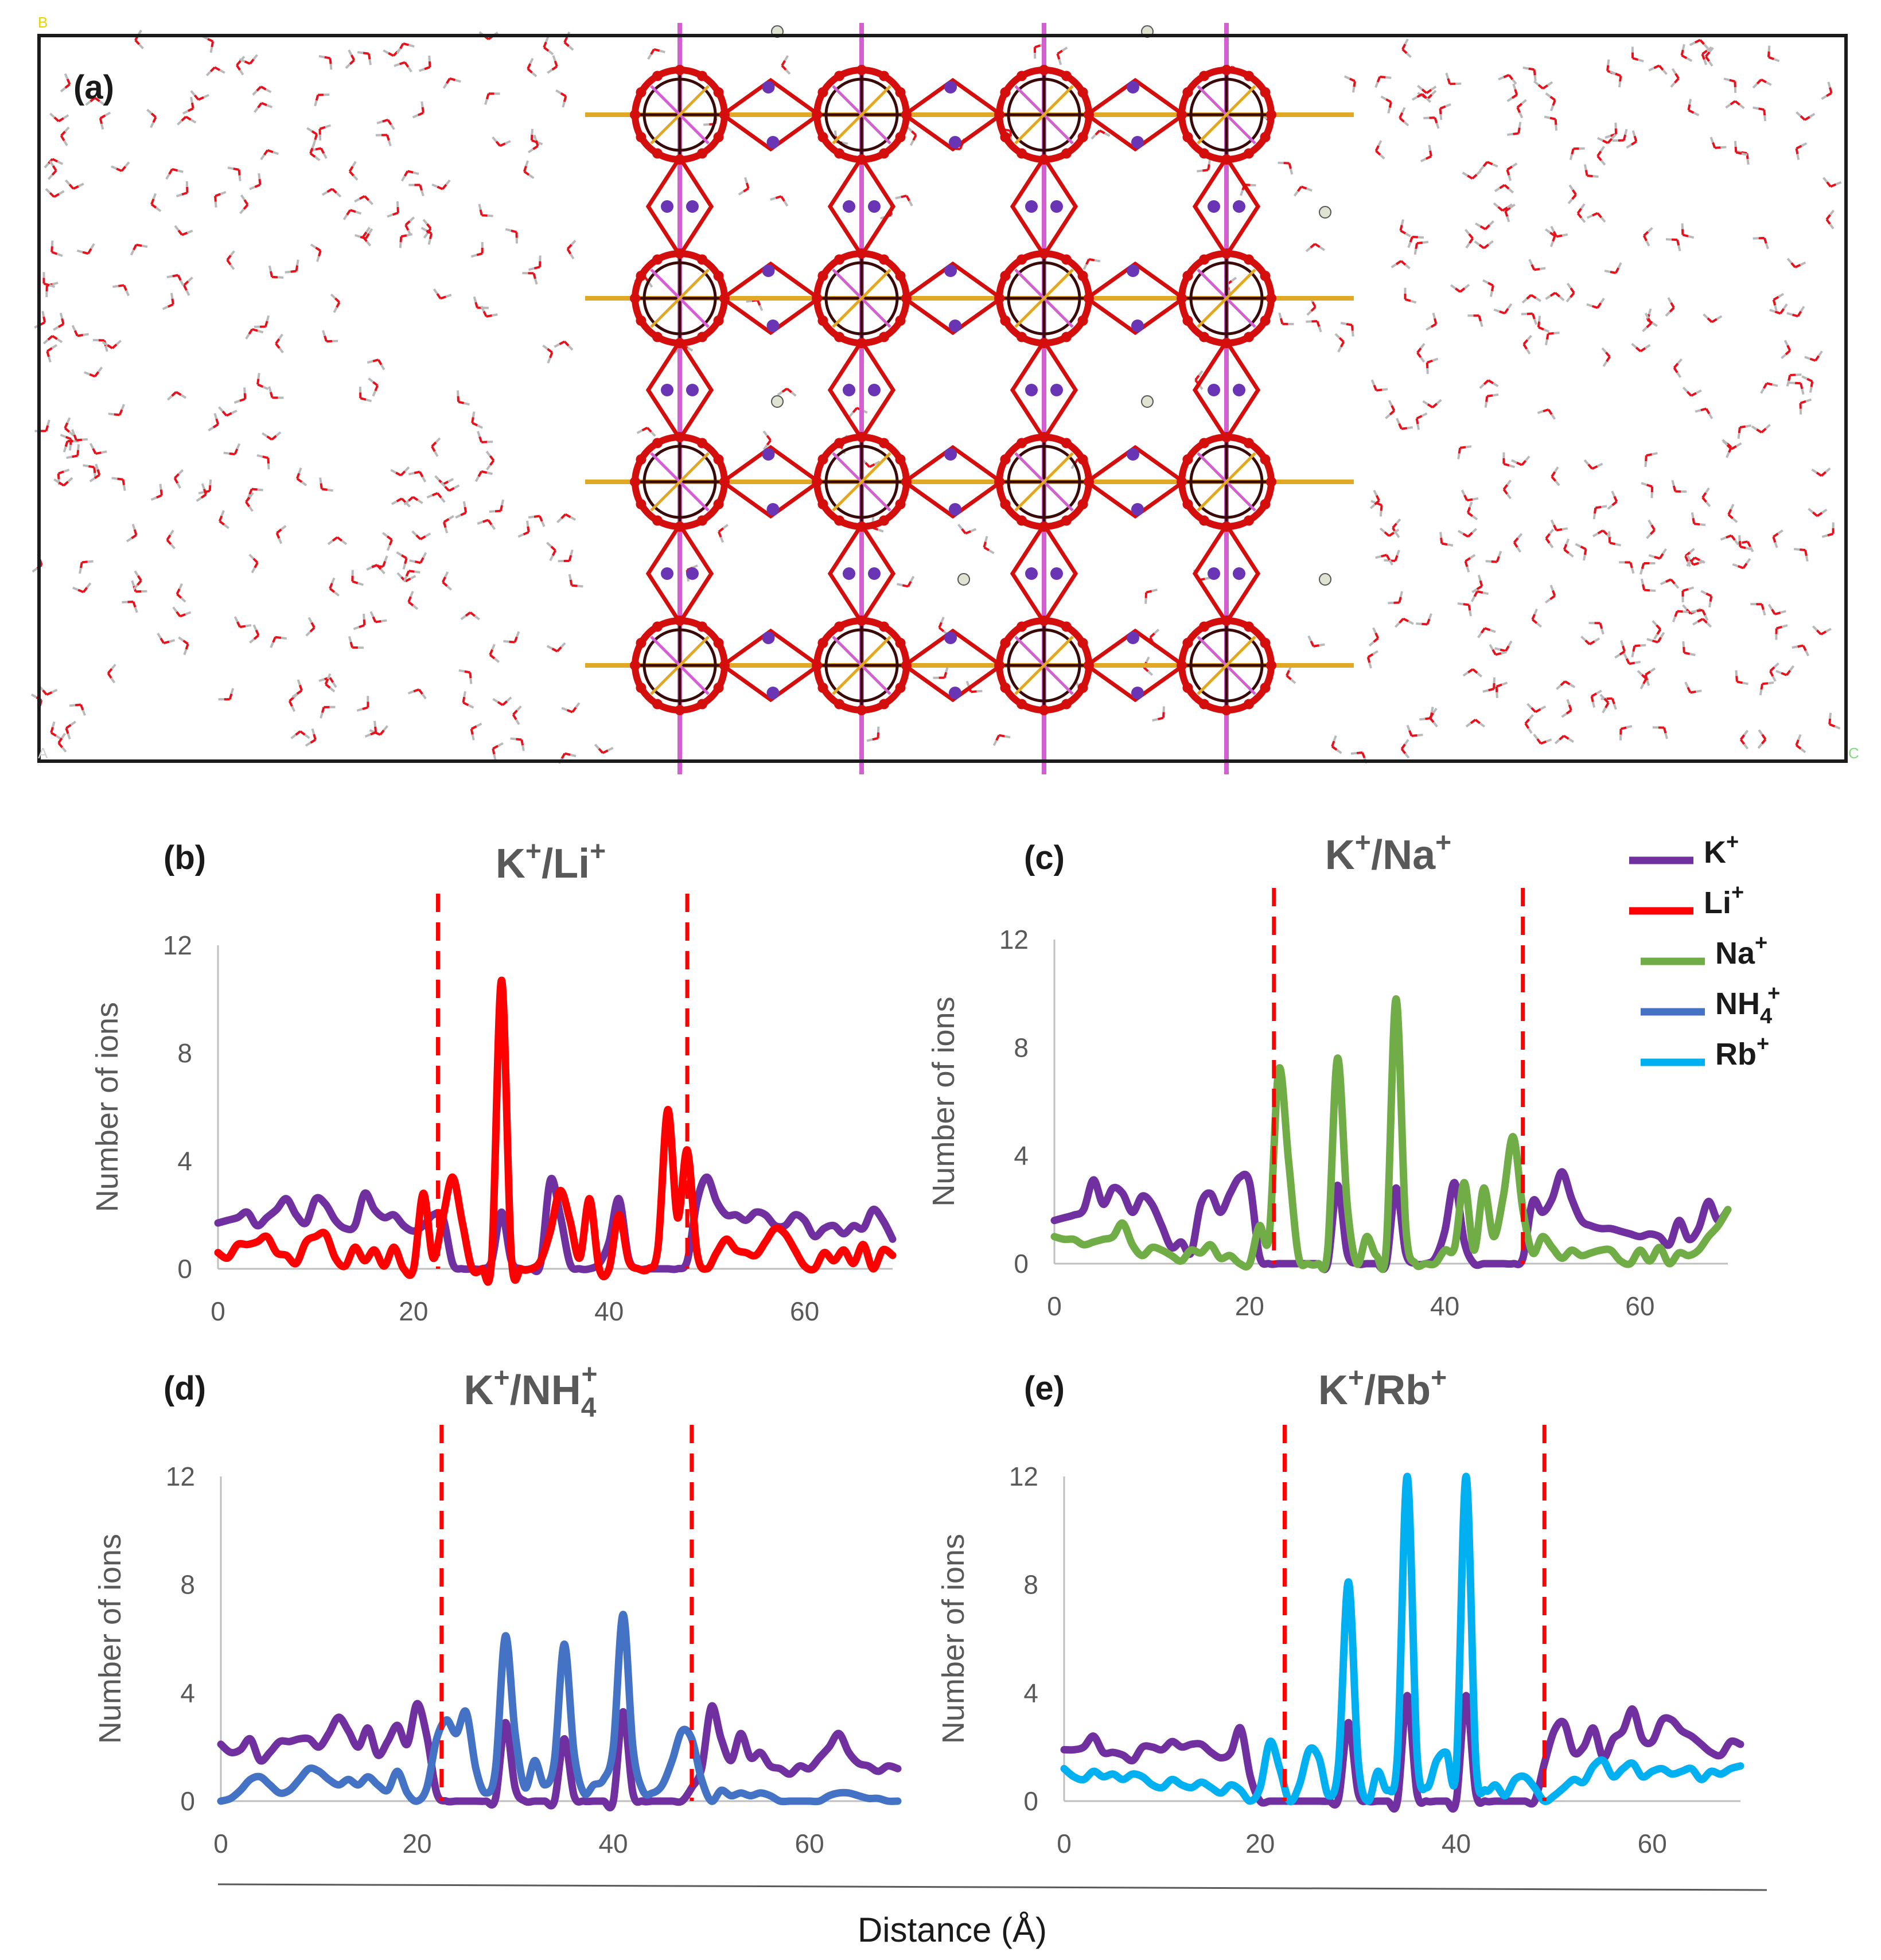 The height and width of the screenshot is (1960, 1881). I want to click on chart-title-part: /Rb, so click(1397, 1390).